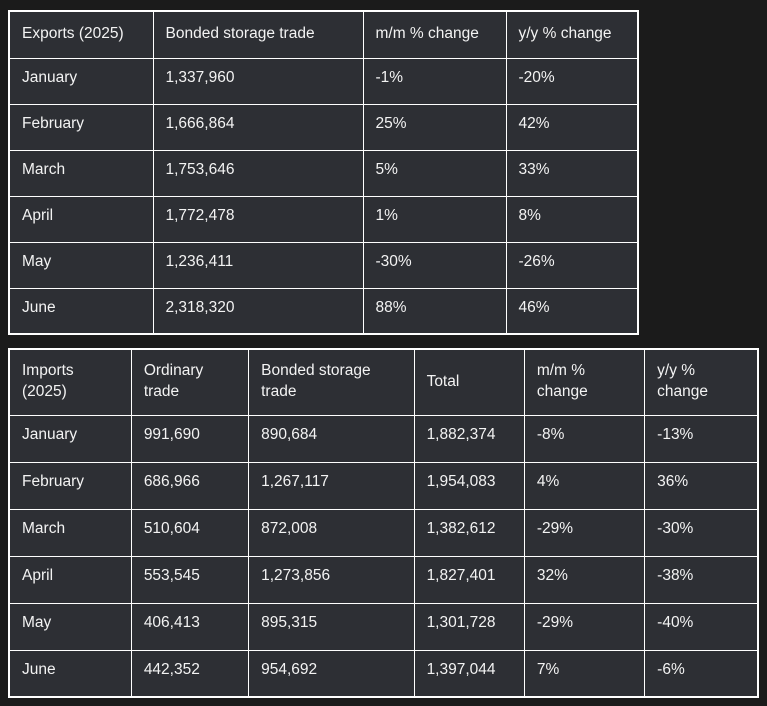 The width and height of the screenshot is (767, 706). I want to click on cell-value: 2,318,320, so click(258, 311).